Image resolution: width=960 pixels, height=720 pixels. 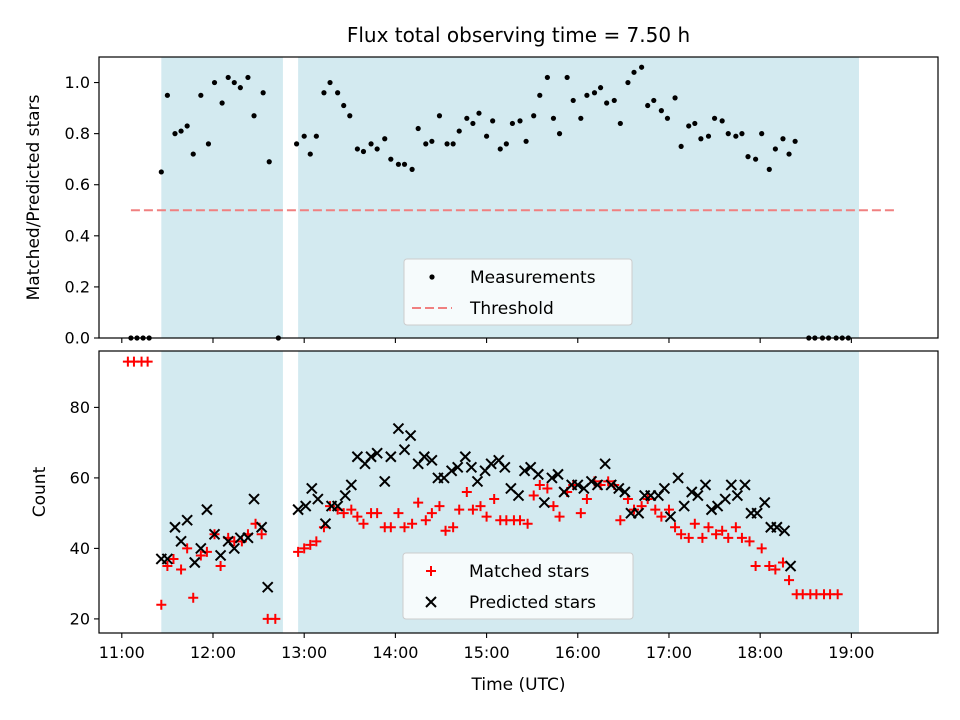 I want to click on x-tick-label: 14:00, so click(x=395, y=652).